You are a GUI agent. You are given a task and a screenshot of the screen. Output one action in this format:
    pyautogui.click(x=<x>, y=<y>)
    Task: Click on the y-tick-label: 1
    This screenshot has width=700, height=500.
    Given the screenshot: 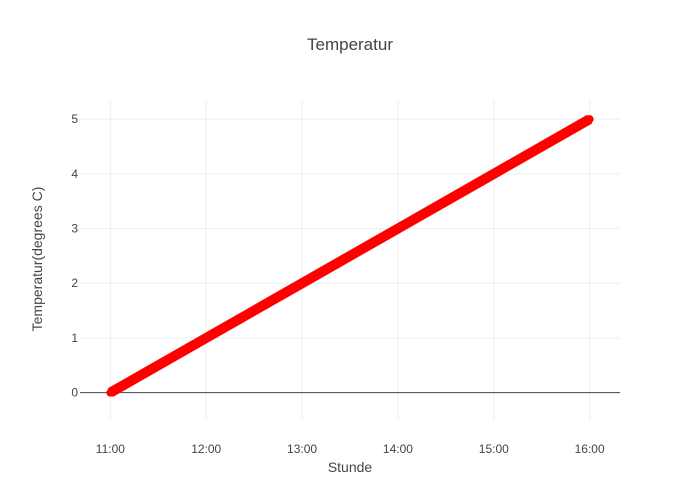 What is the action you would take?
    pyautogui.click(x=74, y=338)
    